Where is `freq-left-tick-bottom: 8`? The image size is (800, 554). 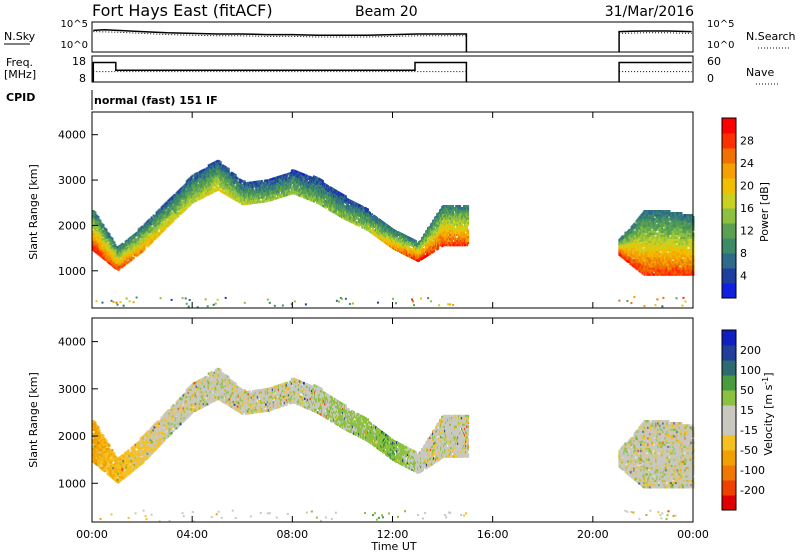
freq-left-tick-bottom: 8 is located at coordinates (82, 78).